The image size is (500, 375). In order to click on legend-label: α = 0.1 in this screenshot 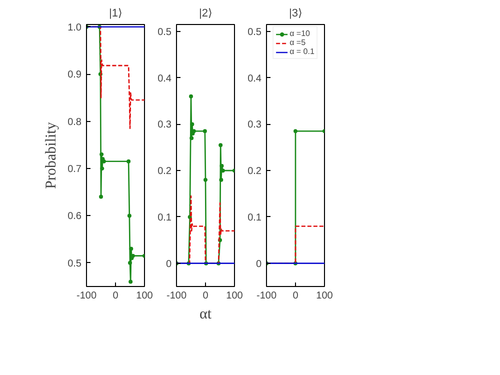, I will do `click(302, 51)`.